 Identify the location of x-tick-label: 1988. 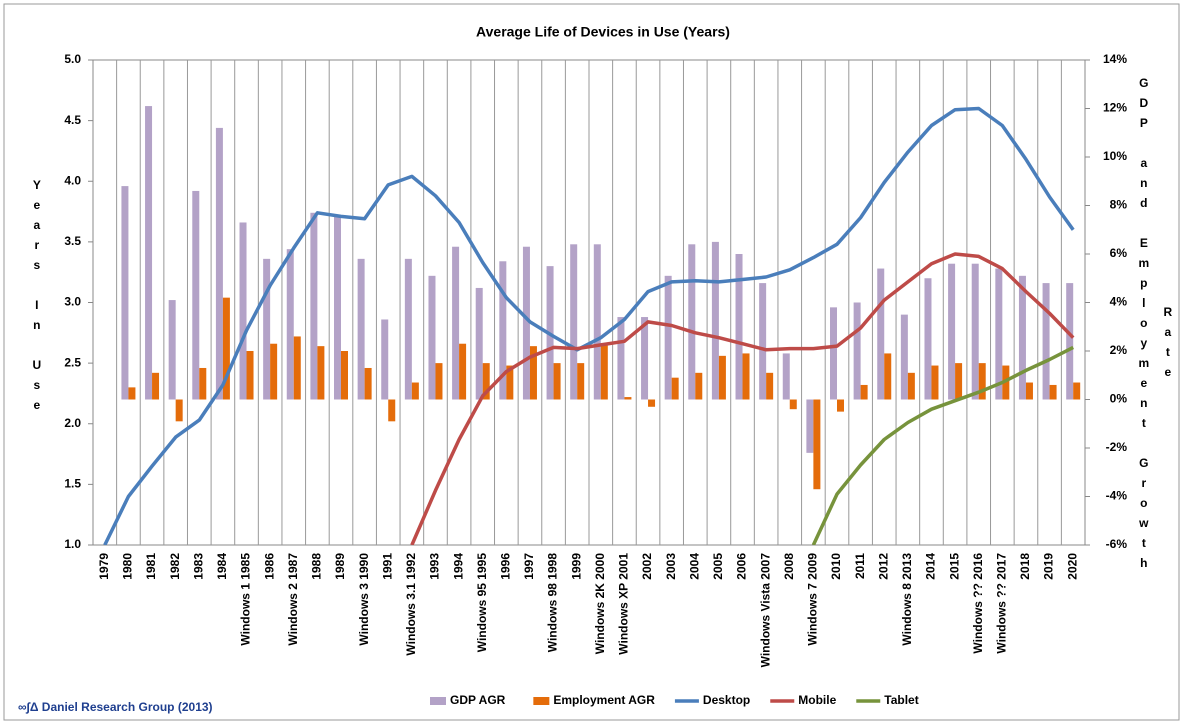
(317, 566).